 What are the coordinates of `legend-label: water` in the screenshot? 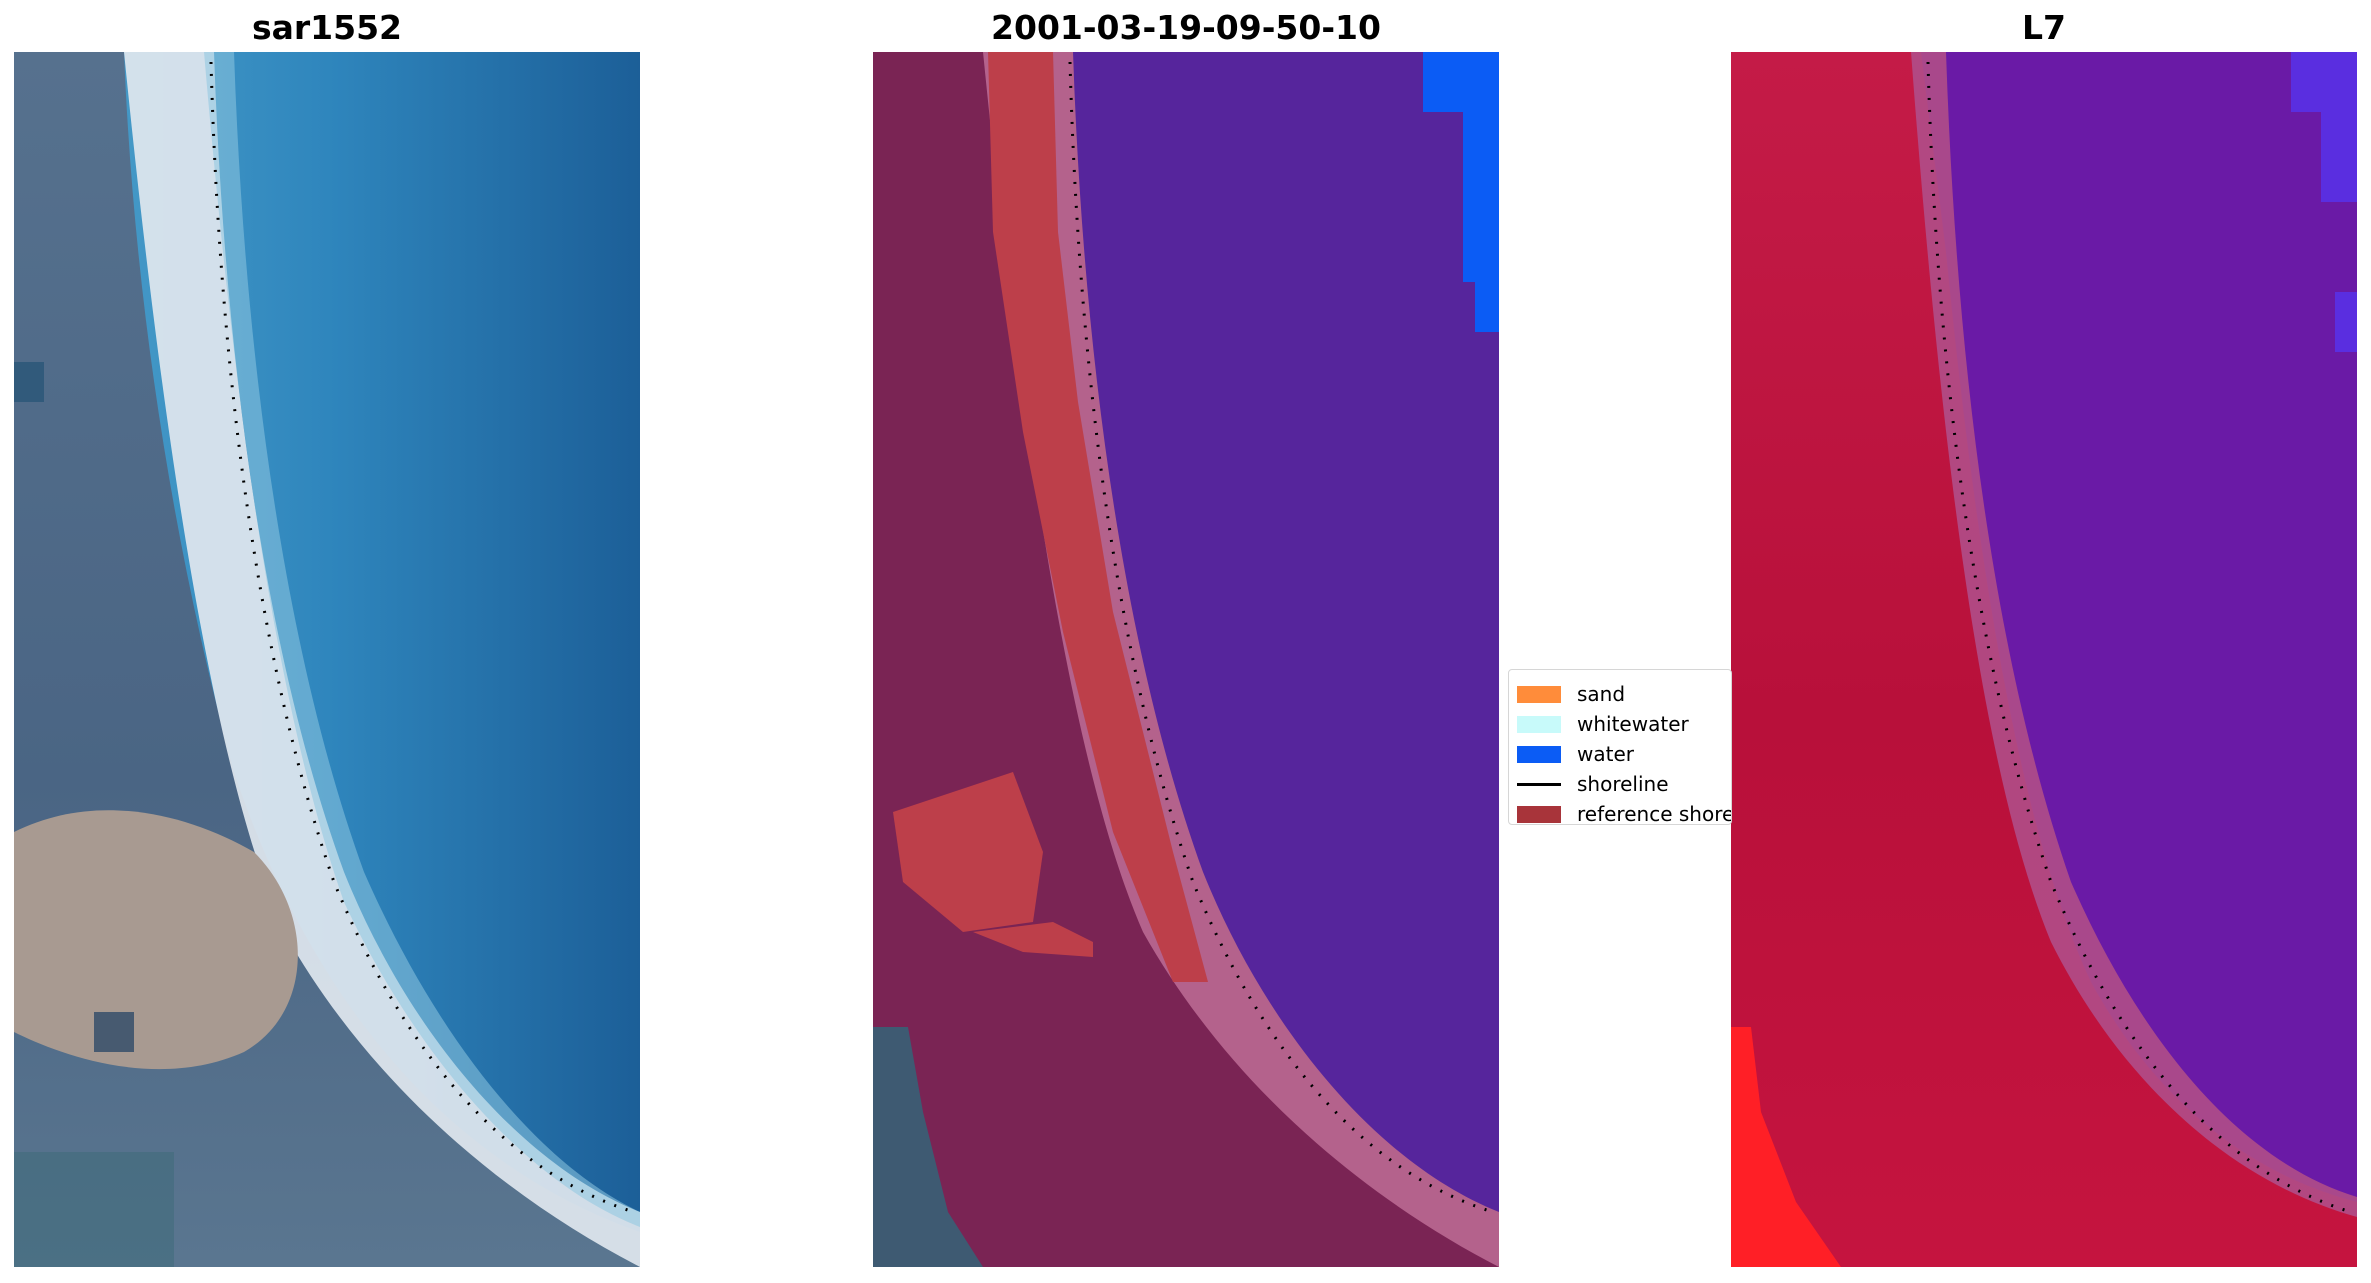 It's located at (1605, 754).